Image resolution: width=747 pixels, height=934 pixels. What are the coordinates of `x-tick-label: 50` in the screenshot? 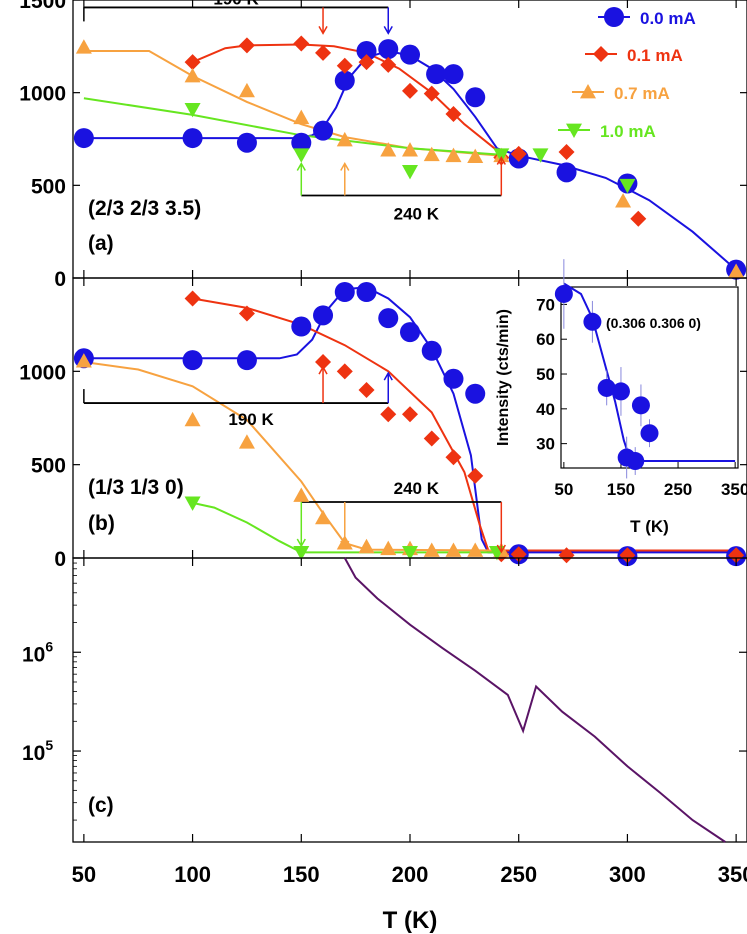 It's located at (84, 874).